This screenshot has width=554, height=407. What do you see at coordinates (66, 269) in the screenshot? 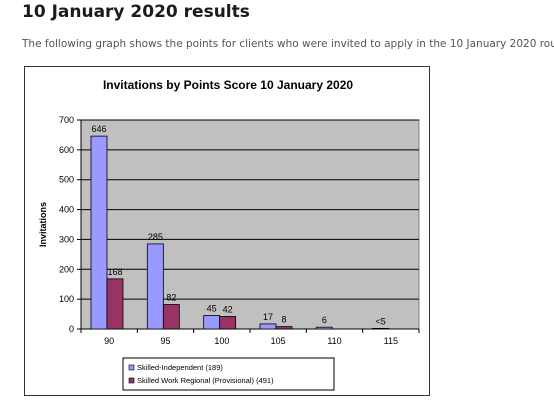
I see `y-tick-label: 200` at bounding box center [66, 269].